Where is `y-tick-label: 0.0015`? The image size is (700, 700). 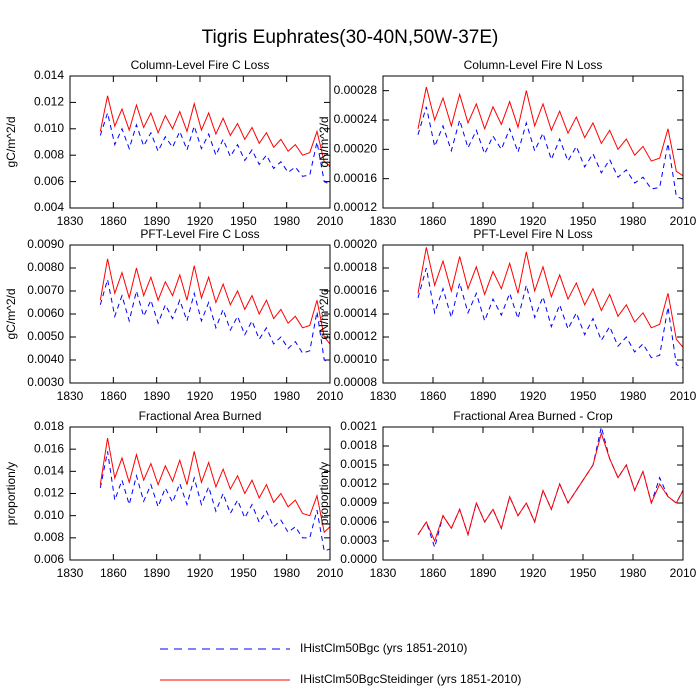
y-tick-label: 0.0015 is located at coordinates (358, 464).